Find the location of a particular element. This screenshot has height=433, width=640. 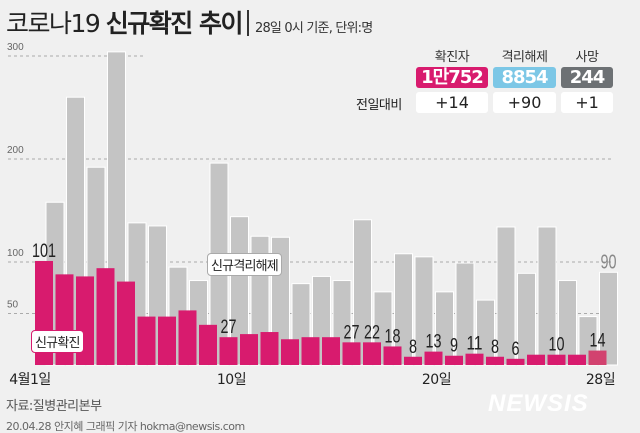

chart-subtitle: 28일 0시 기준, 단위:명 is located at coordinates (313, 28).